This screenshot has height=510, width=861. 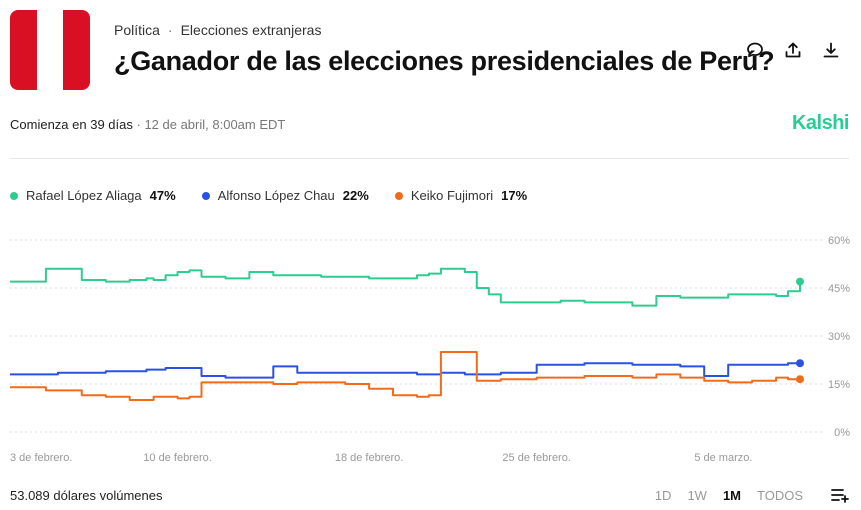 What do you see at coordinates (215, 124) in the screenshot?
I see `event-date: 12 de abril, 8:00am EDT` at bounding box center [215, 124].